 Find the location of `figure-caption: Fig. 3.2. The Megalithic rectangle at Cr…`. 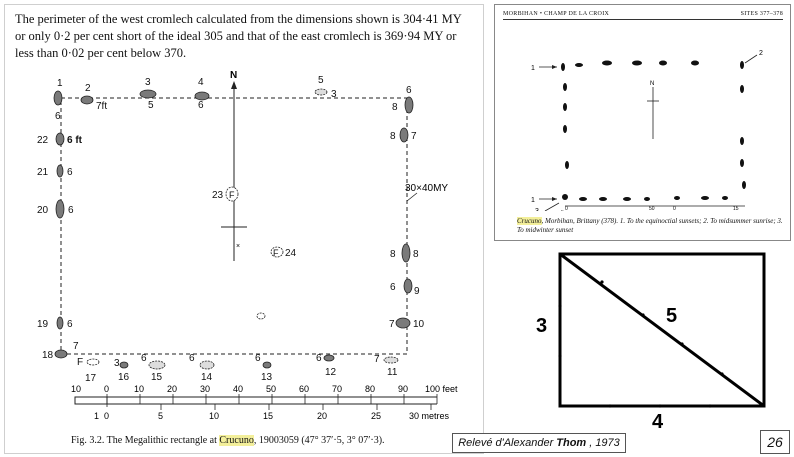

figure-caption: Fig. 3.2. The Megalithic rectangle at Cr… is located at coordinates (228, 440).